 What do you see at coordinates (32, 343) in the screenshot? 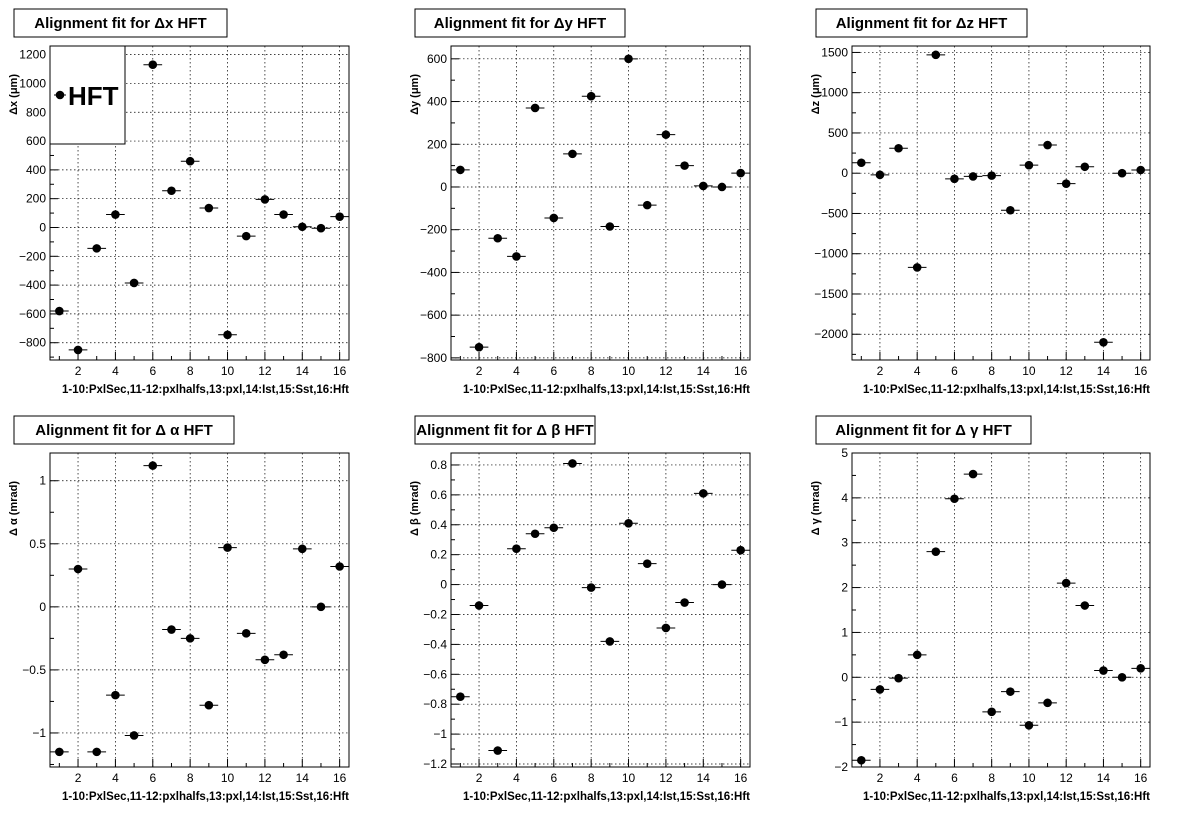
I see `y-tick-label: −800` at bounding box center [32, 343].